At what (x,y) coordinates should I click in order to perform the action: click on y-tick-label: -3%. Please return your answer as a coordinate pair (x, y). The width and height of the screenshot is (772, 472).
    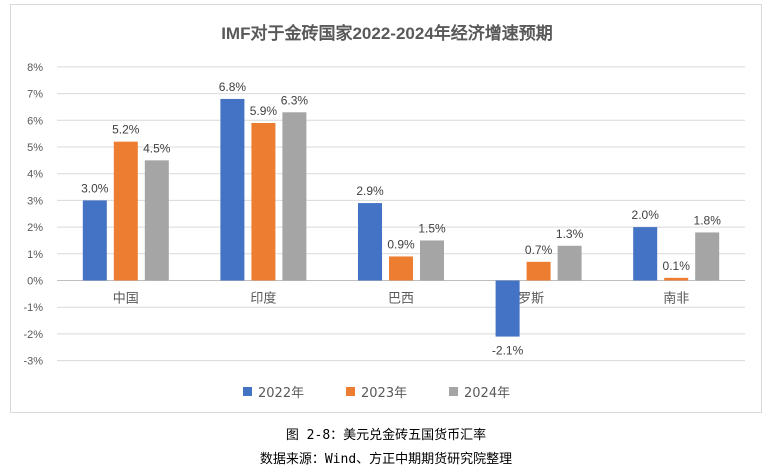
    Looking at the image, I should click on (33, 362).